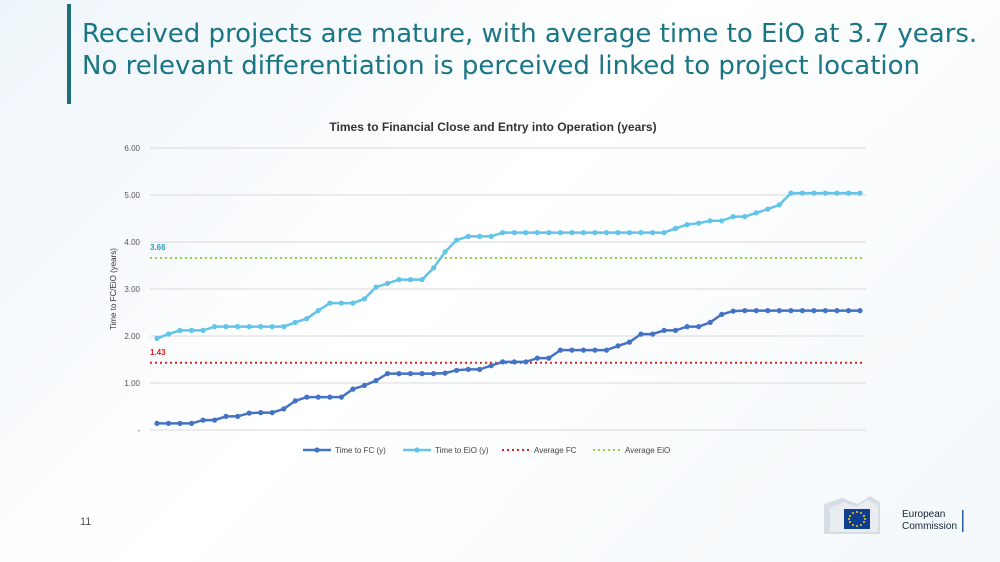  Describe the element at coordinates (158, 352) in the screenshot. I see `average-label: 1.43` at that location.